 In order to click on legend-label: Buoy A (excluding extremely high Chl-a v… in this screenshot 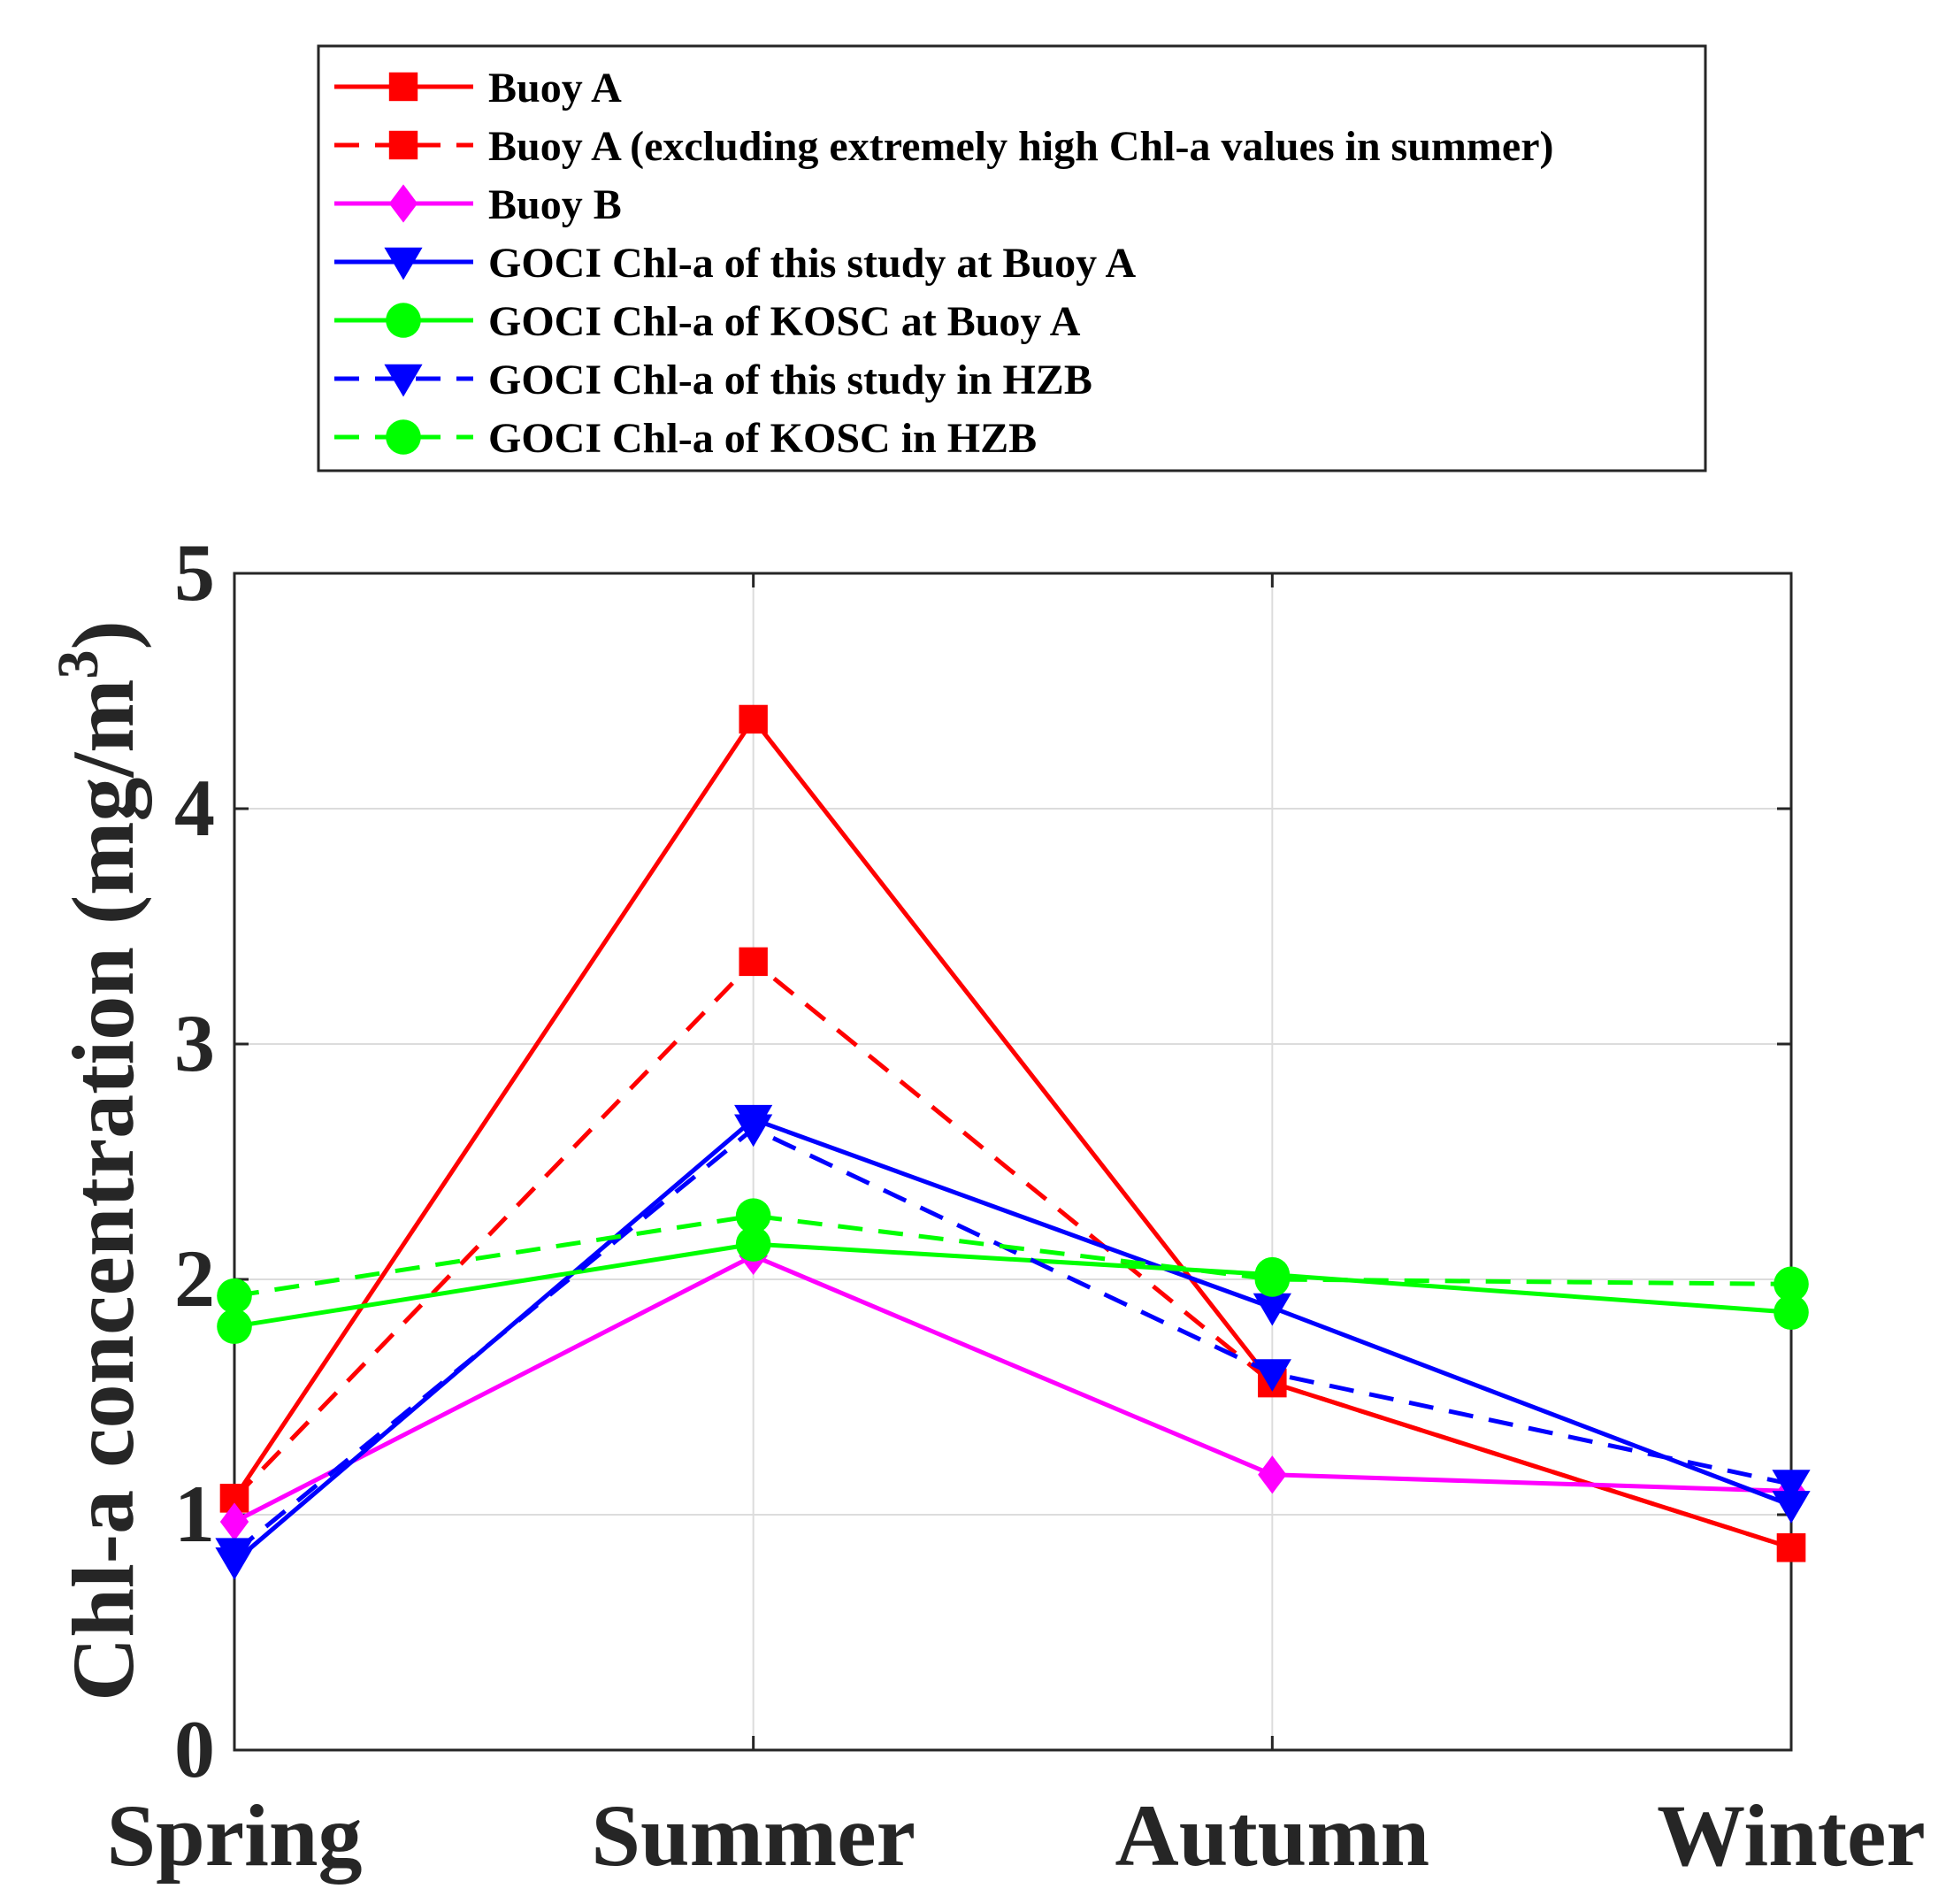, I will do `click(1020, 146)`.